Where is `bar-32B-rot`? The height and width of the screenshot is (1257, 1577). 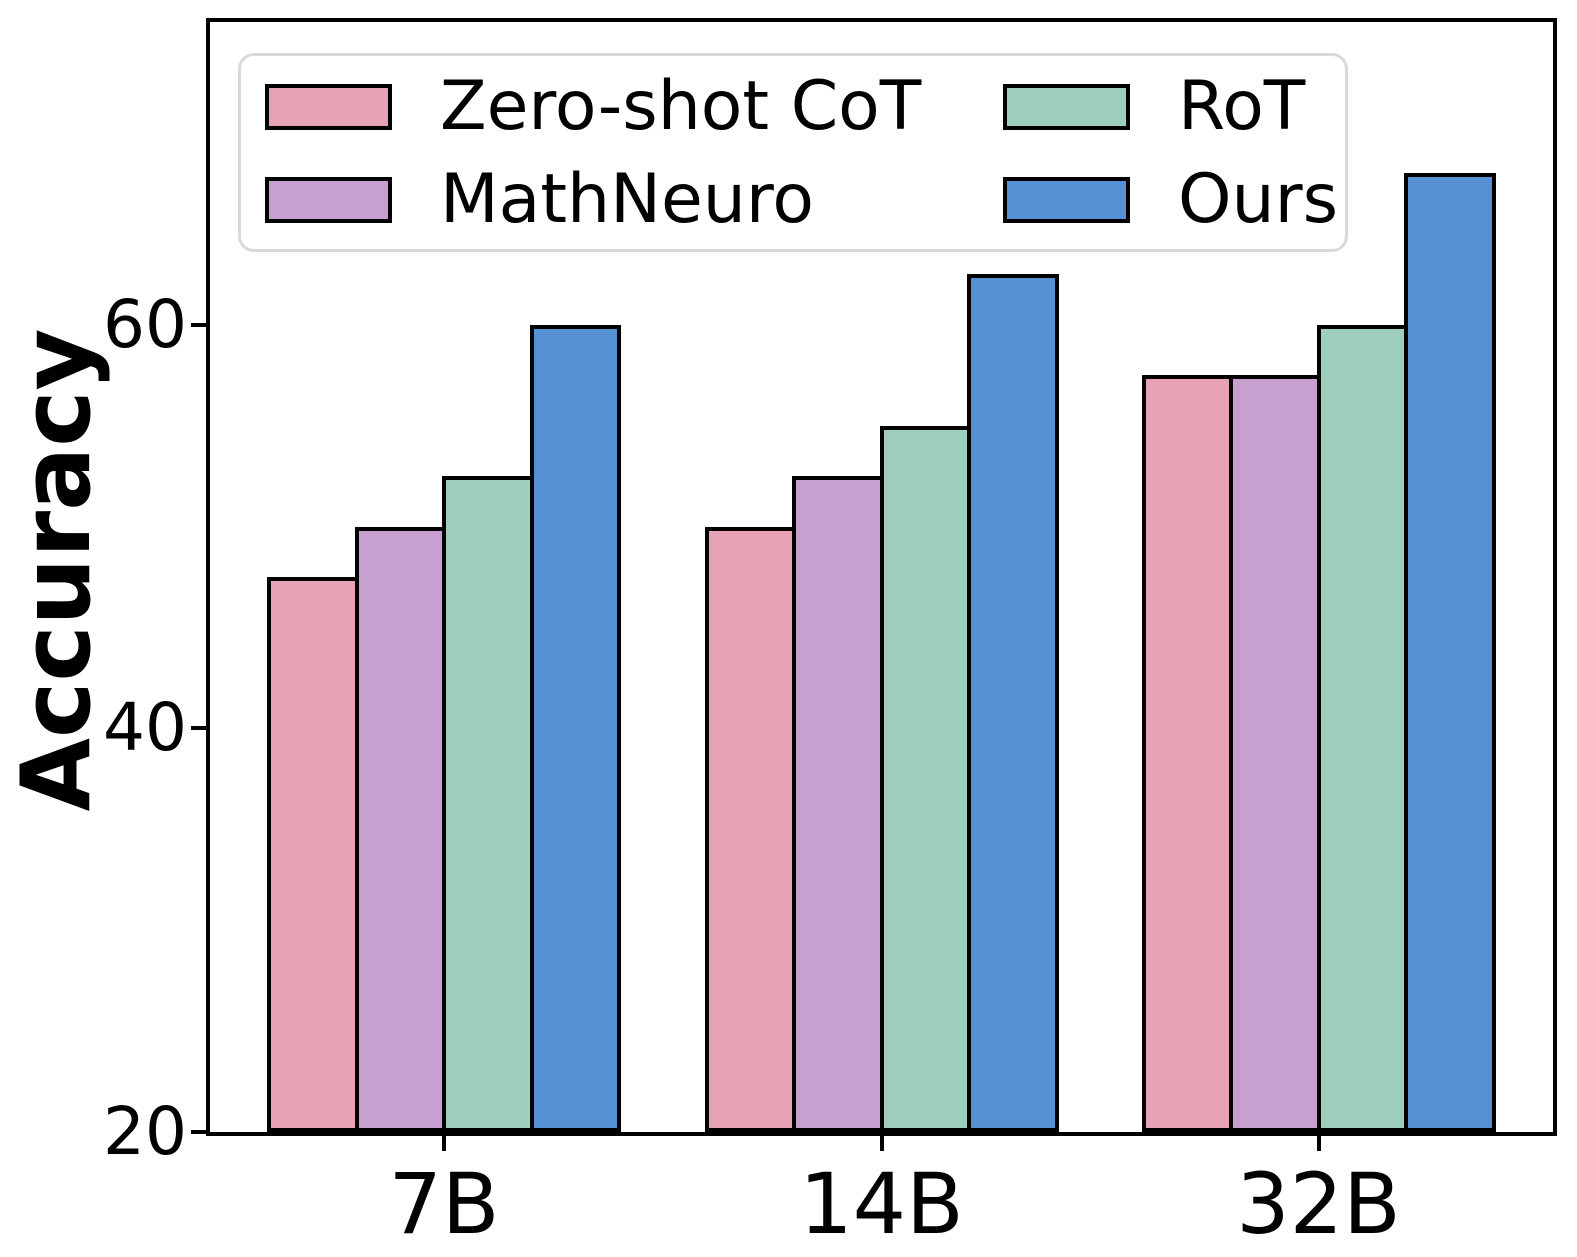 bar-32B-rot is located at coordinates (1362, 728).